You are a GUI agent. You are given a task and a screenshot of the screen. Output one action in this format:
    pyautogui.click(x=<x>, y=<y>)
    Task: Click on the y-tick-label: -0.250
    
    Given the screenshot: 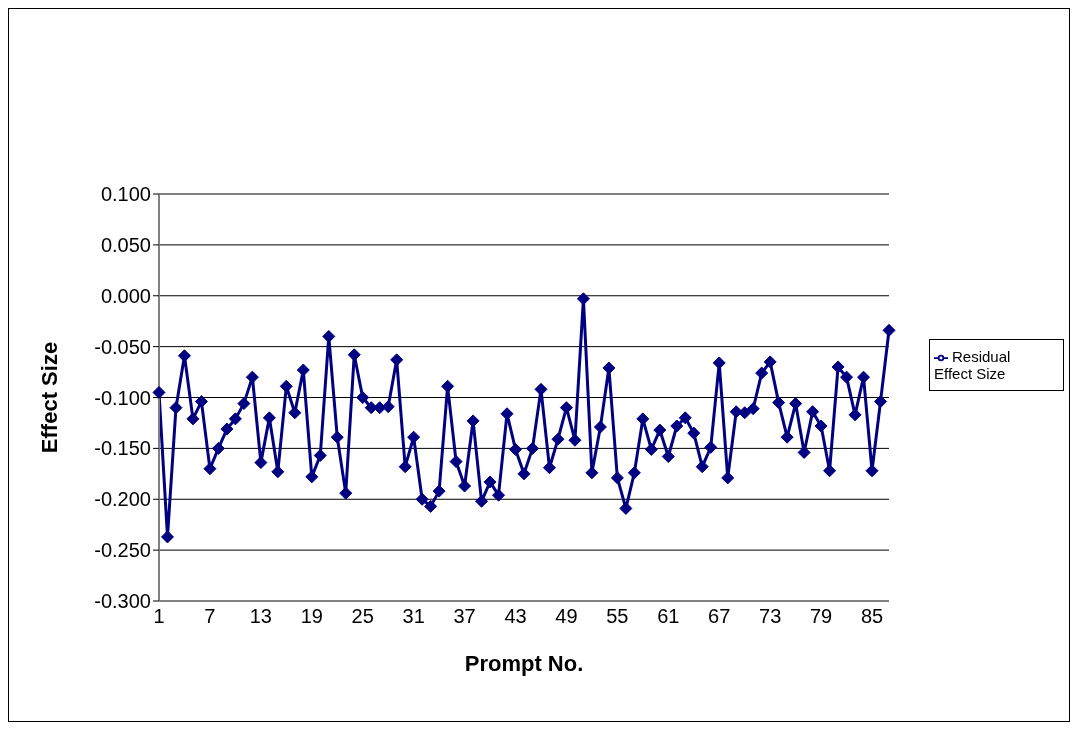 What is the action you would take?
    pyautogui.click(x=122, y=550)
    